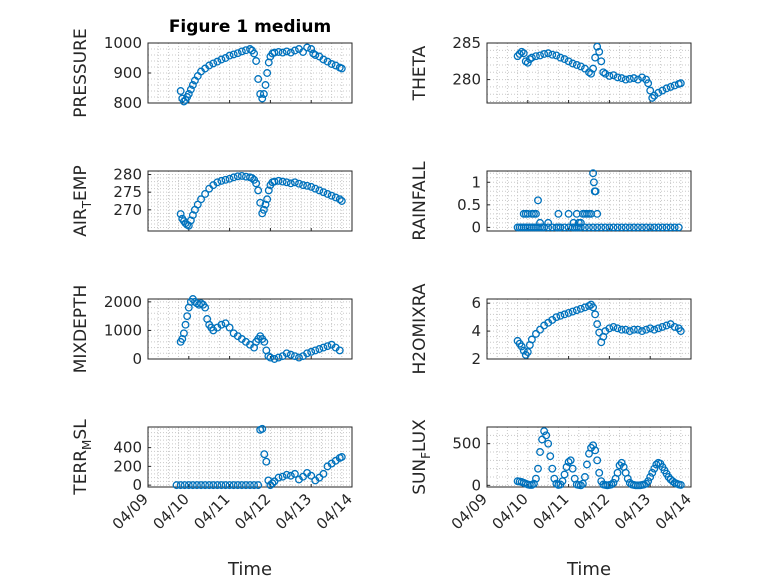 This screenshot has width=778, height=583. Describe the element at coordinates (249, 569) in the screenshot. I see `x-axis-label: Time` at that location.